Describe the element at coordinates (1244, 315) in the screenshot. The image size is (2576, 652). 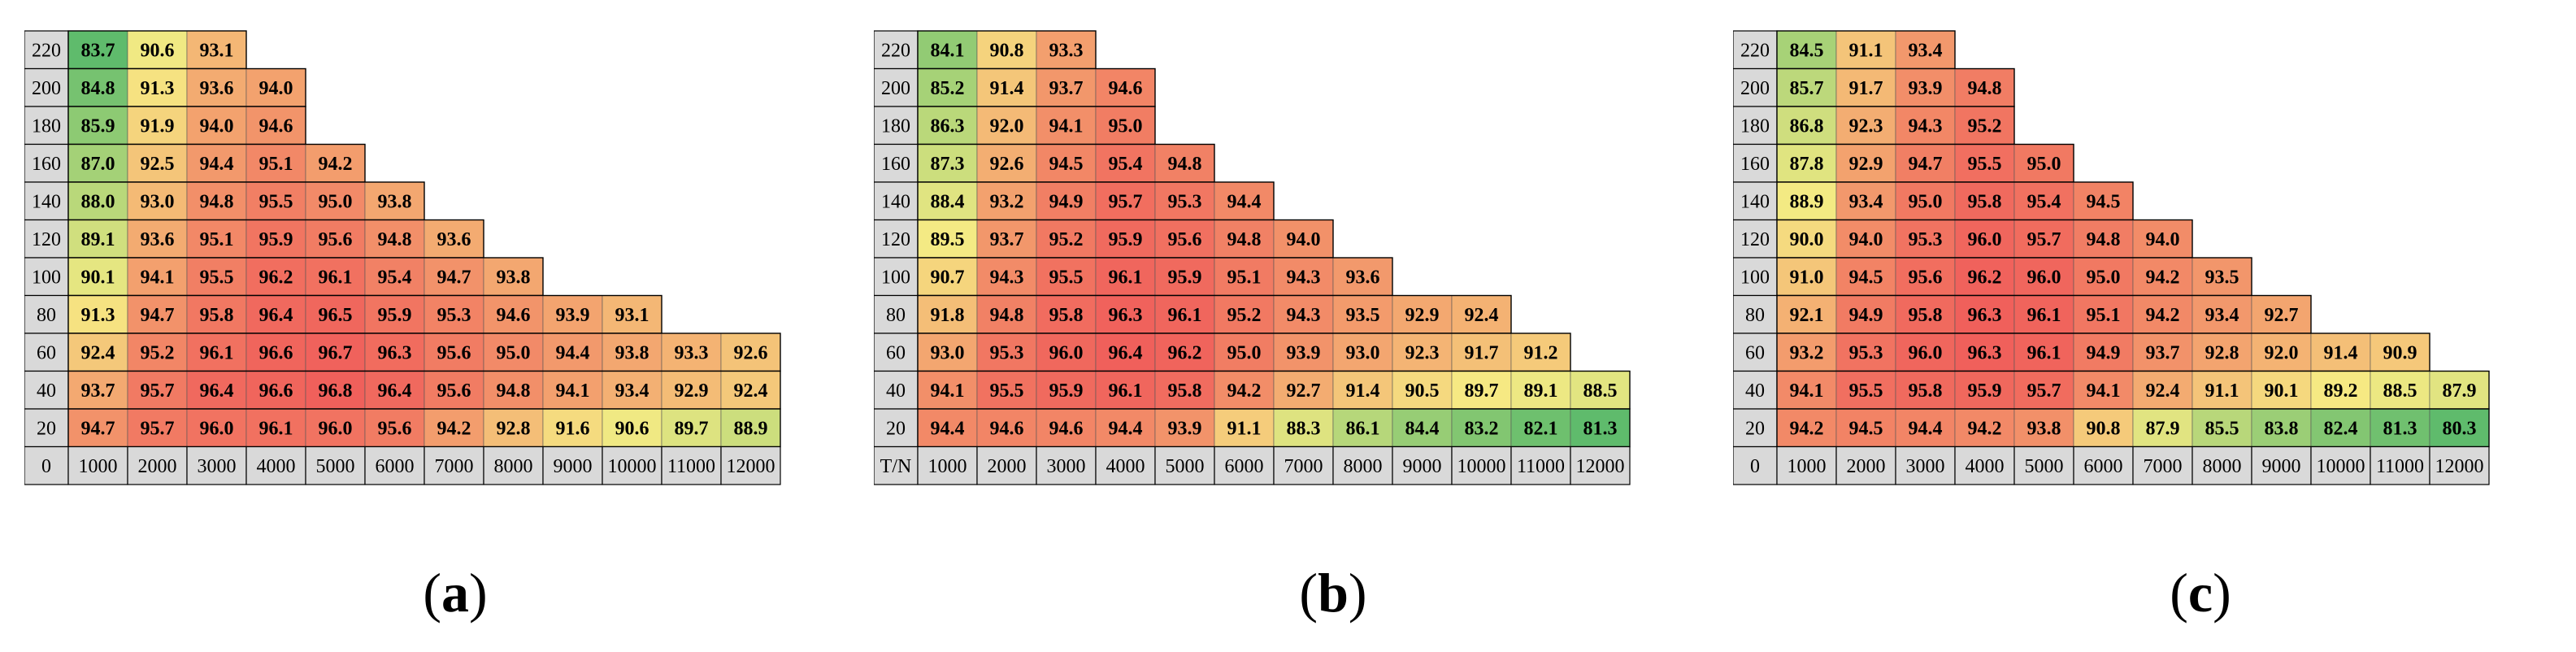
I see `data-label: 95.2` at that location.